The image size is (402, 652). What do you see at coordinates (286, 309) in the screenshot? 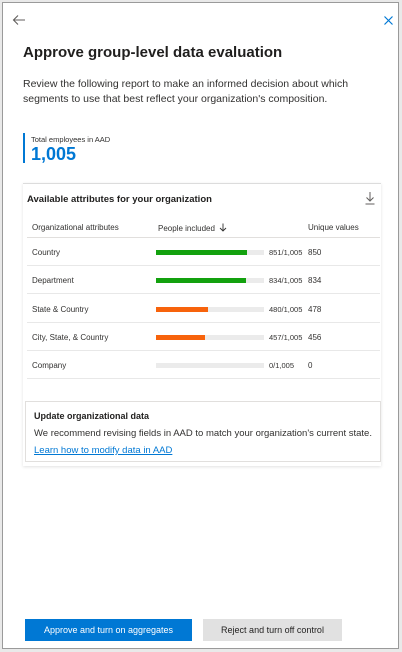
I see `people-included-count: 480/1,005` at bounding box center [286, 309].